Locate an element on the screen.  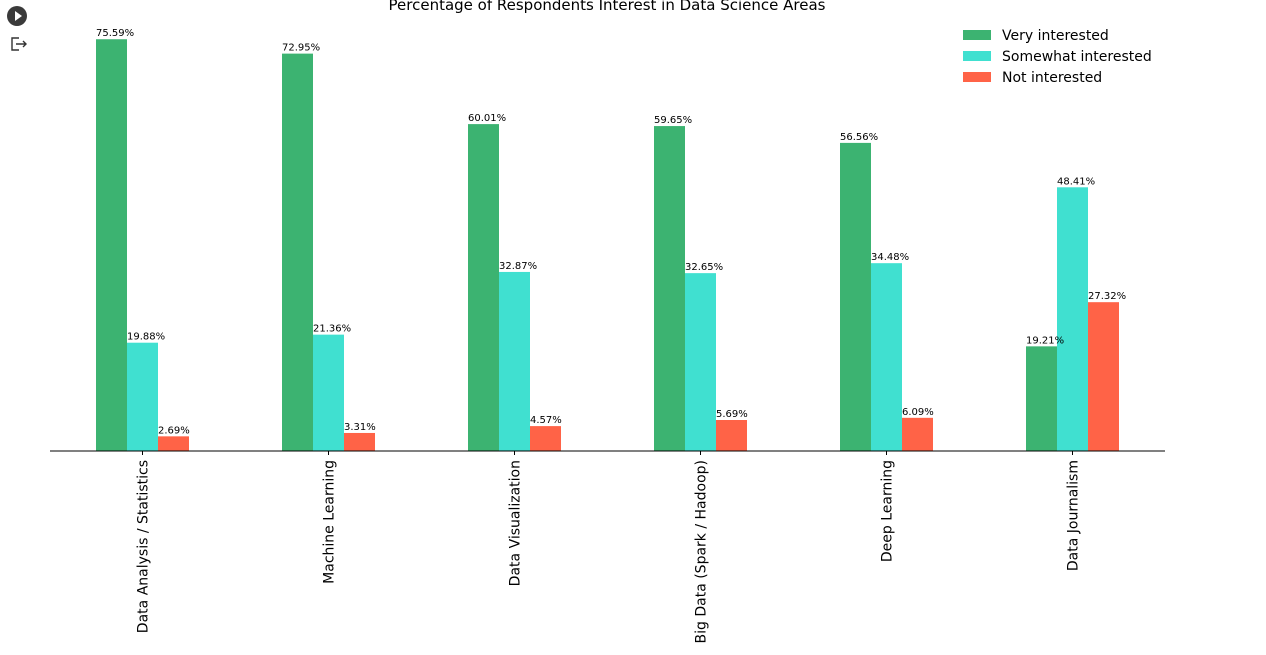
x-tick-label-1: Machine Learning is located at coordinates (330, 522).